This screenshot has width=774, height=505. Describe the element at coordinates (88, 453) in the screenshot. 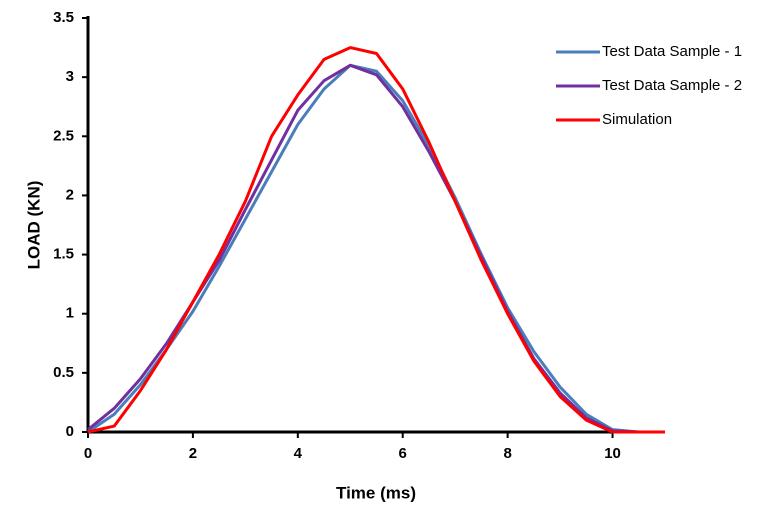

I see `x-tick-label: 0` at that location.